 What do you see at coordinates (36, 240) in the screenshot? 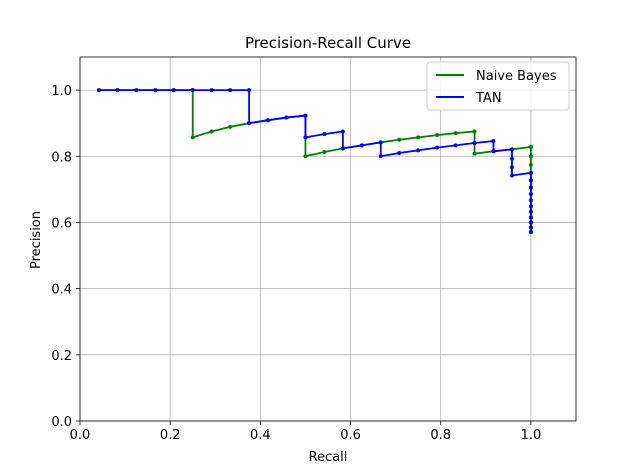
I see `y-axis-label: Precision` at bounding box center [36, 240].